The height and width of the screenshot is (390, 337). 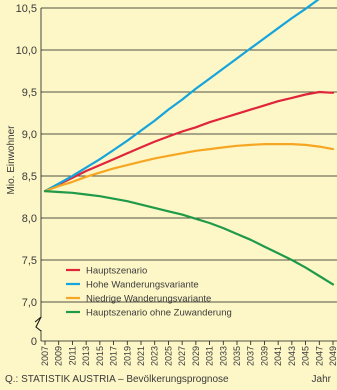 I want to click on x-tick-label: 2011, so click(x=72, y=355).